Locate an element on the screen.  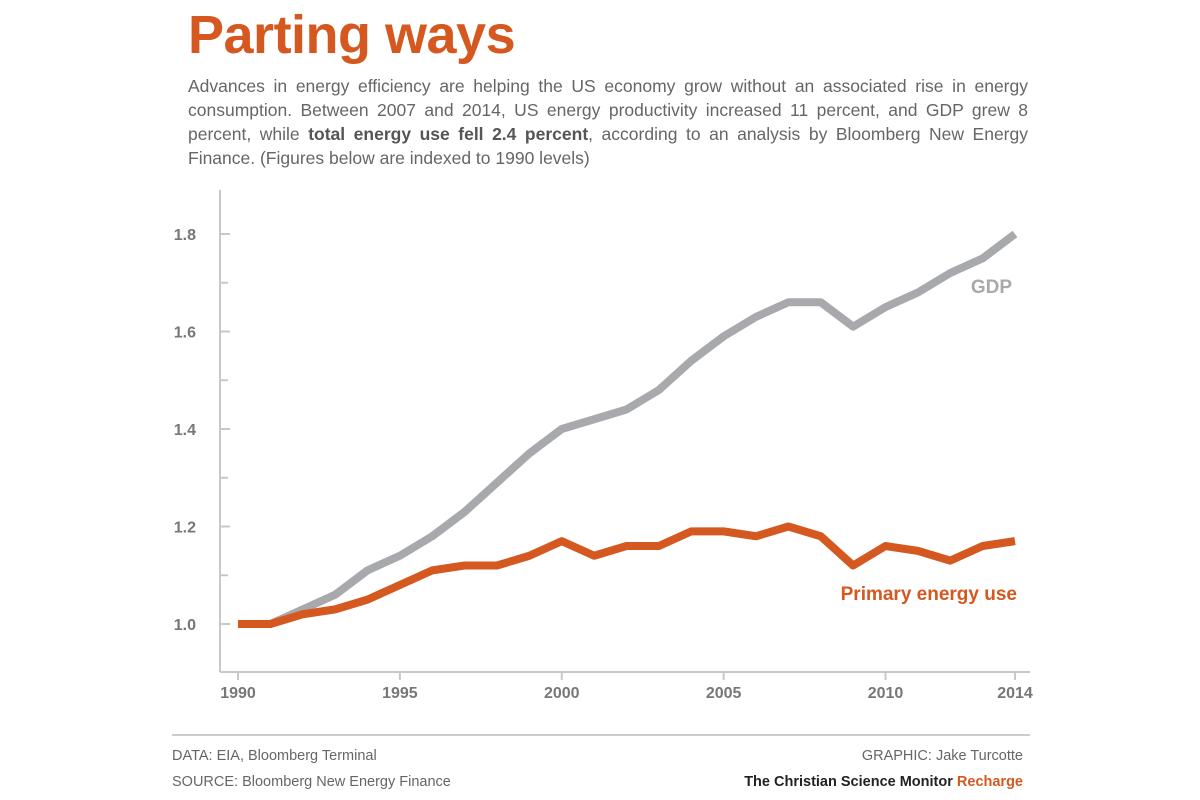
x-tick-label: 2000 is located at coordinates (562, 693).